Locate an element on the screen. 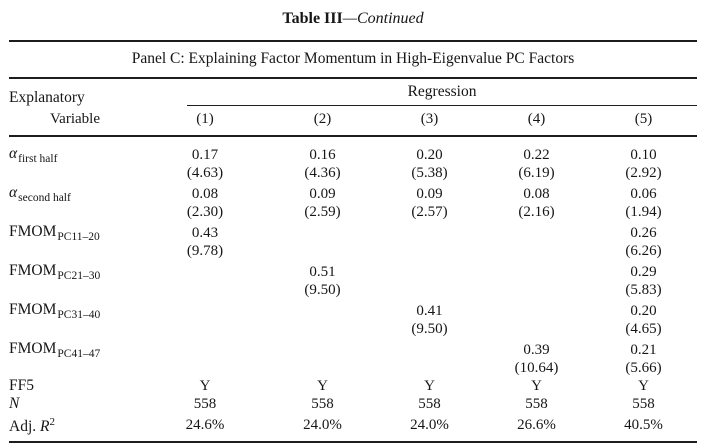 This screenshot has height=445, width=706. row-label-ff5: FF5 is located at coordinates (21, 385).